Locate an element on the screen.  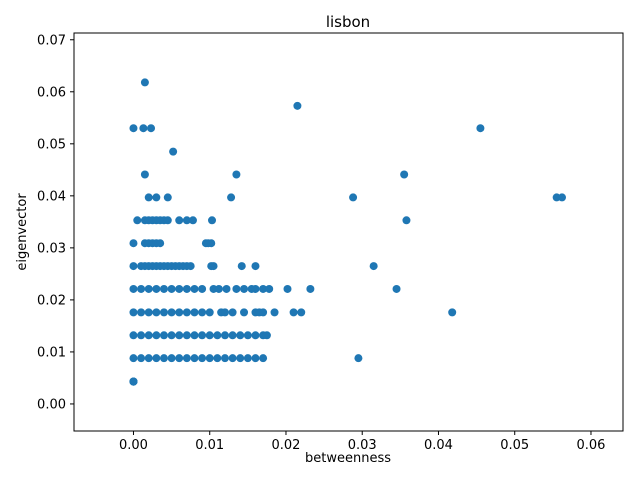
x-tick-label: 0.03 is located at coordinates (362, 445).